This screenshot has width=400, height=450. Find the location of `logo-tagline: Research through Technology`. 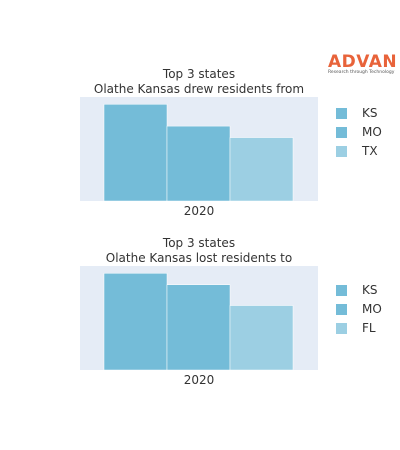

logo-tagline: Research through Technology is located at coordinates (361, 72).